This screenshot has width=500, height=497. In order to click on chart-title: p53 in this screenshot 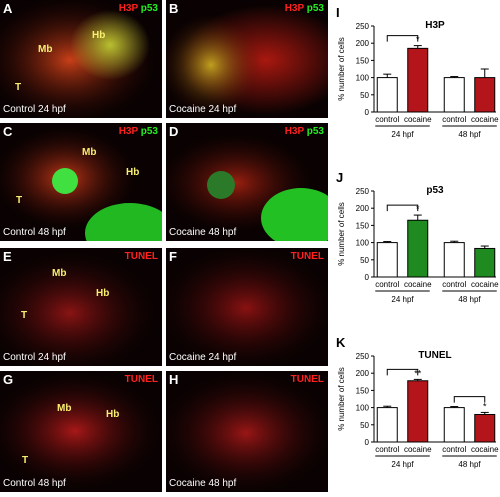, I will do `click(435, 190)`.